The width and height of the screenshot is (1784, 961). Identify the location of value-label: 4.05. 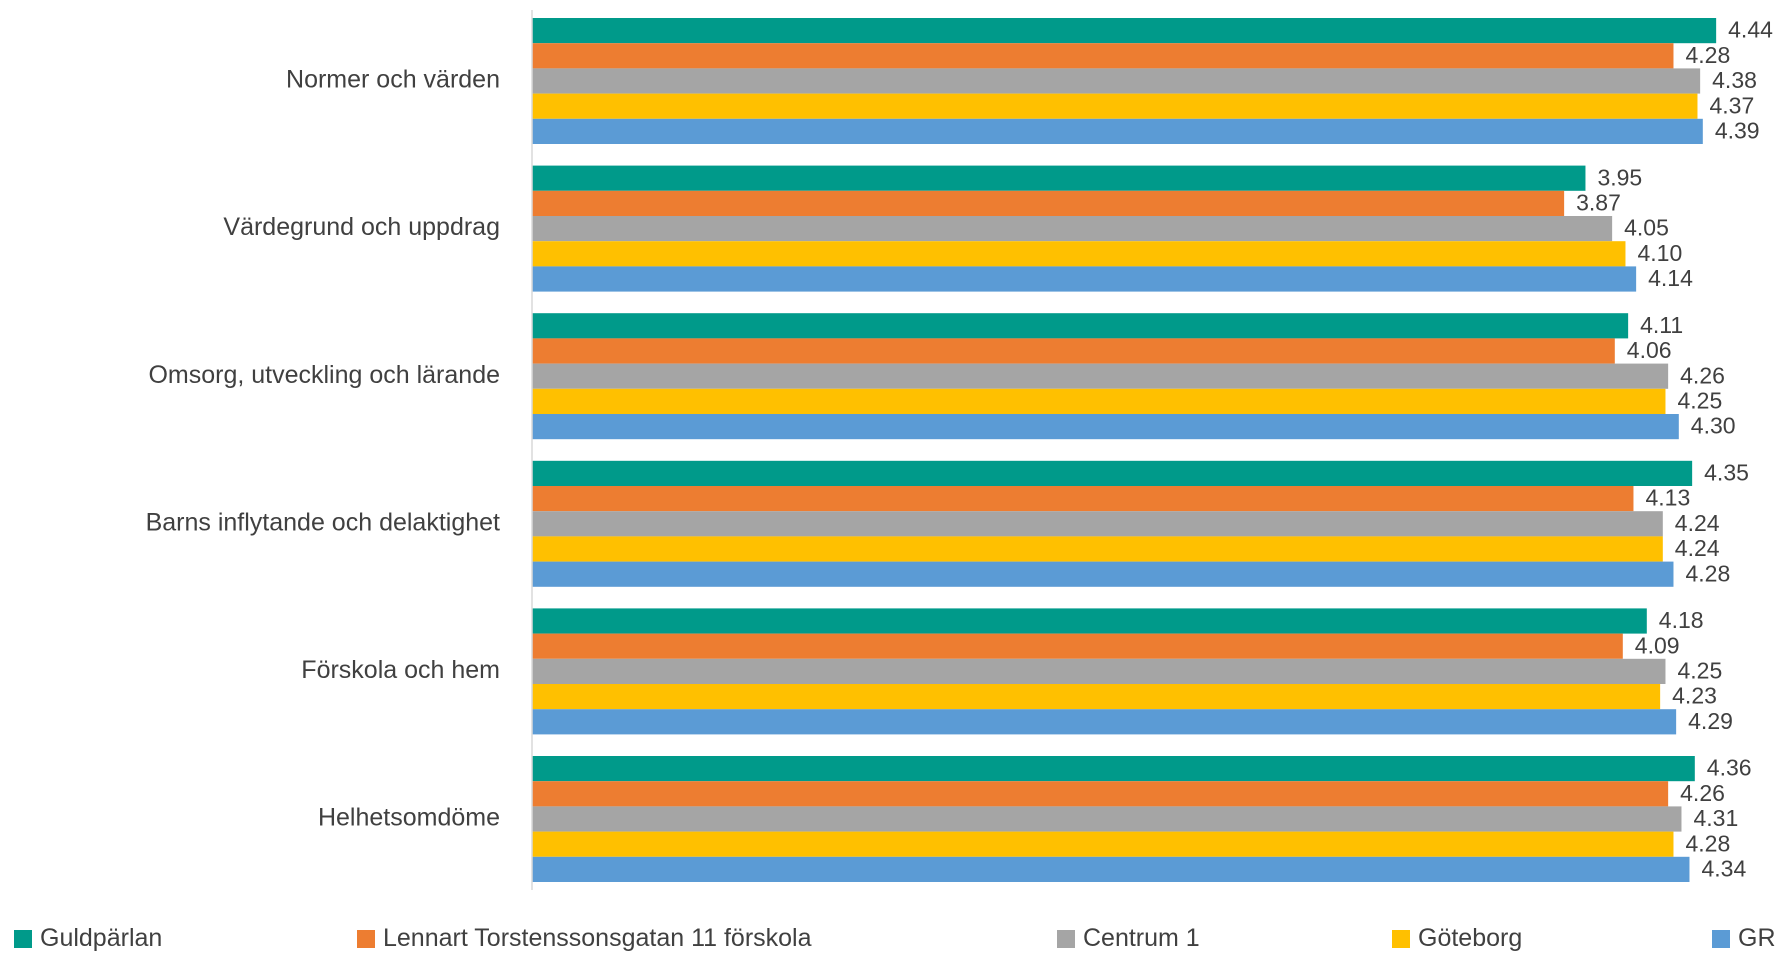
(1646, 228).